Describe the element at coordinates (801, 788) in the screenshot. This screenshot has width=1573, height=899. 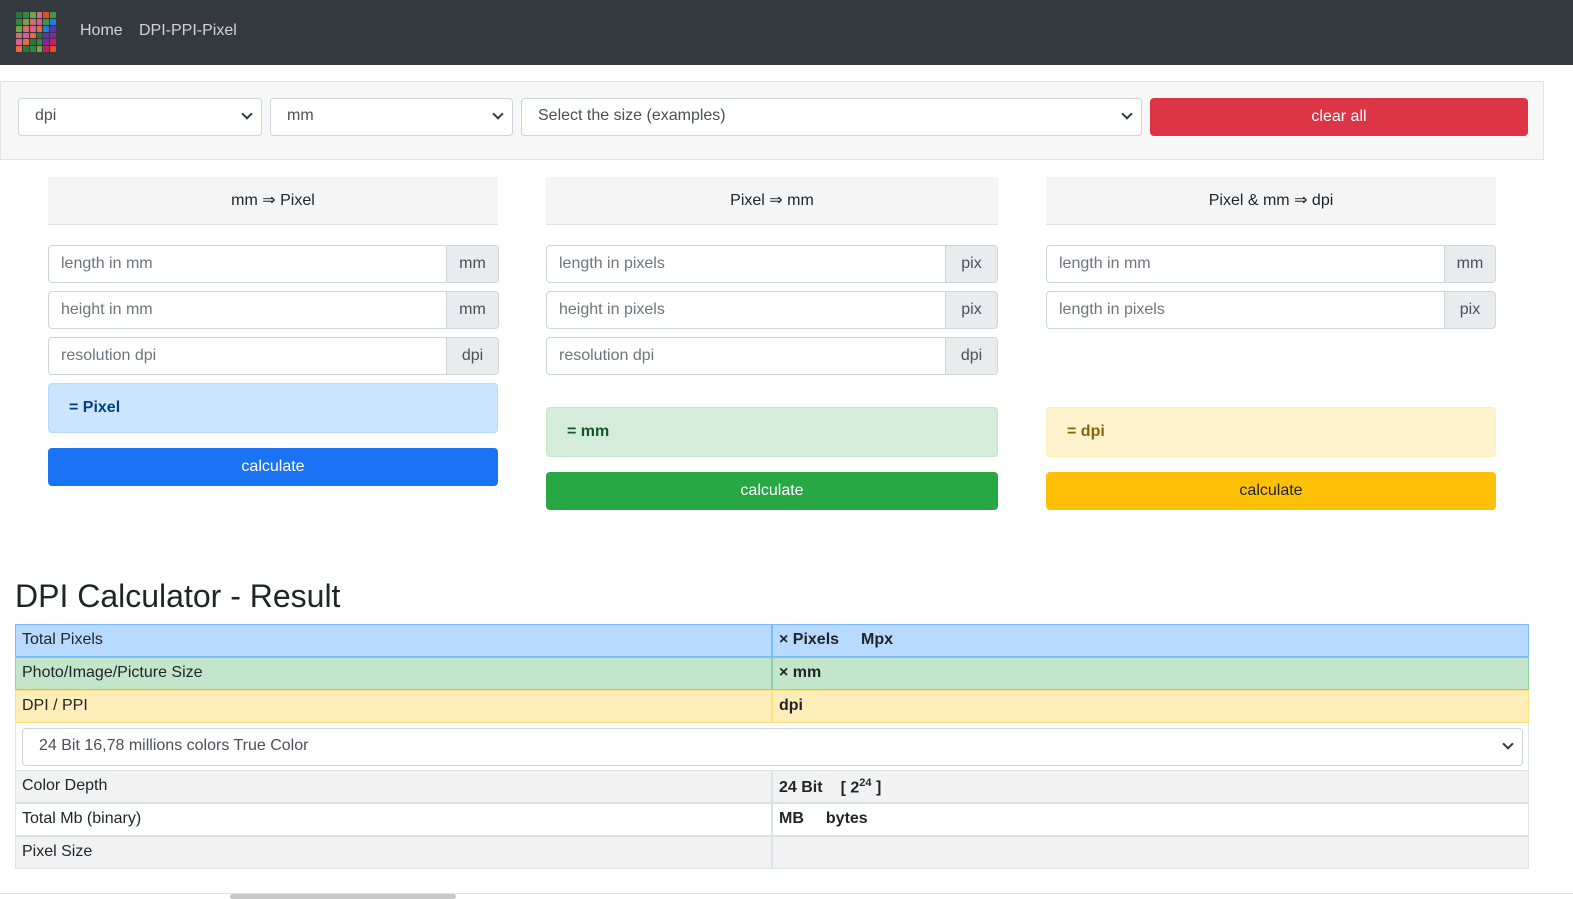
I see `color-depth-bits: 24 Bit` at that location.